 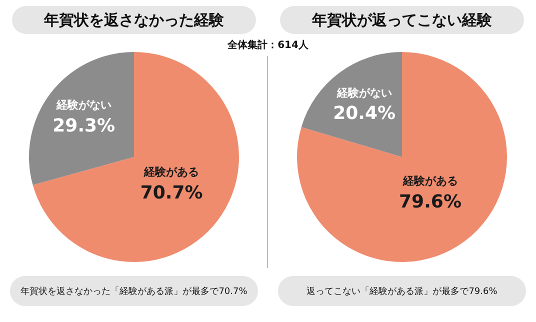 What do you see at coordinates (402, 291) in the screenshot?
I see `text: 返ってこない「経験がある派」が最多で79.6%` at bounding box center [402, 291].